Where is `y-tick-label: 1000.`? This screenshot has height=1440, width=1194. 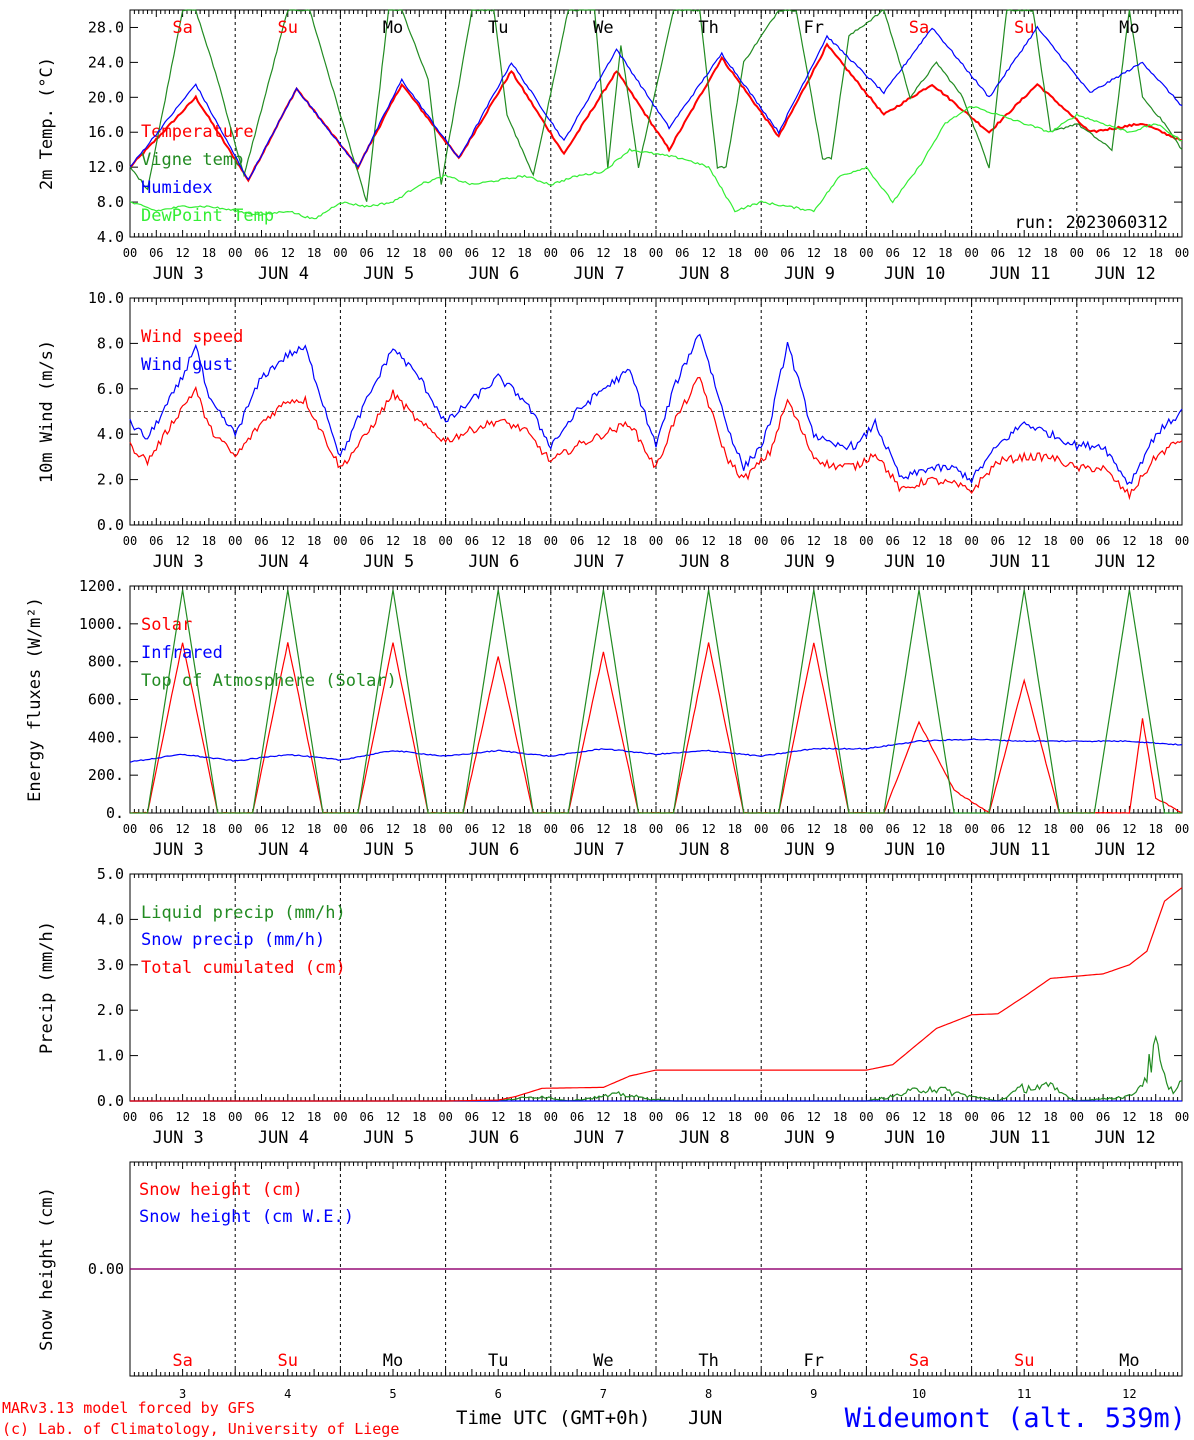 y-tick-label: 1000. is located at coordinates (101, 624).